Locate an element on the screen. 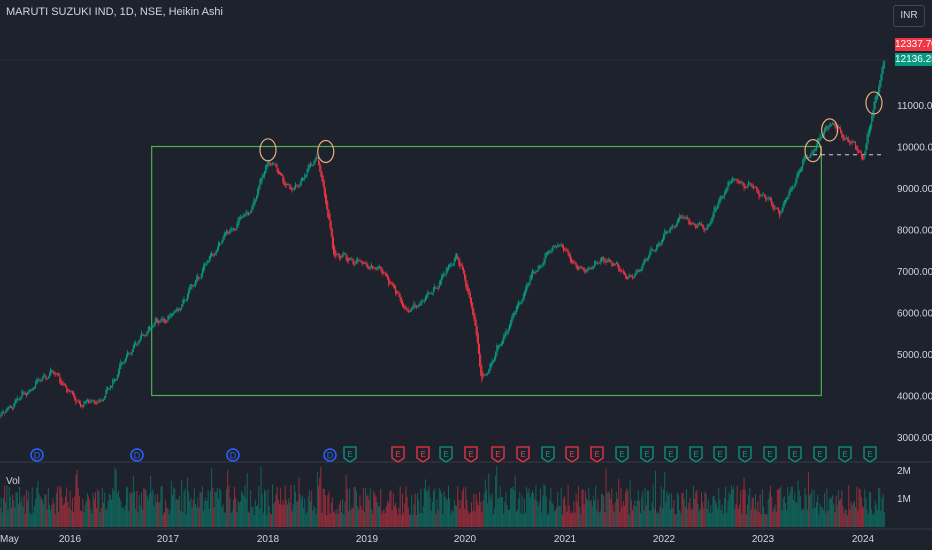 Image resolution: width=932 pixels, height=550 pixels. earnings-badge-letter: E is located at coordinates (695, 454).